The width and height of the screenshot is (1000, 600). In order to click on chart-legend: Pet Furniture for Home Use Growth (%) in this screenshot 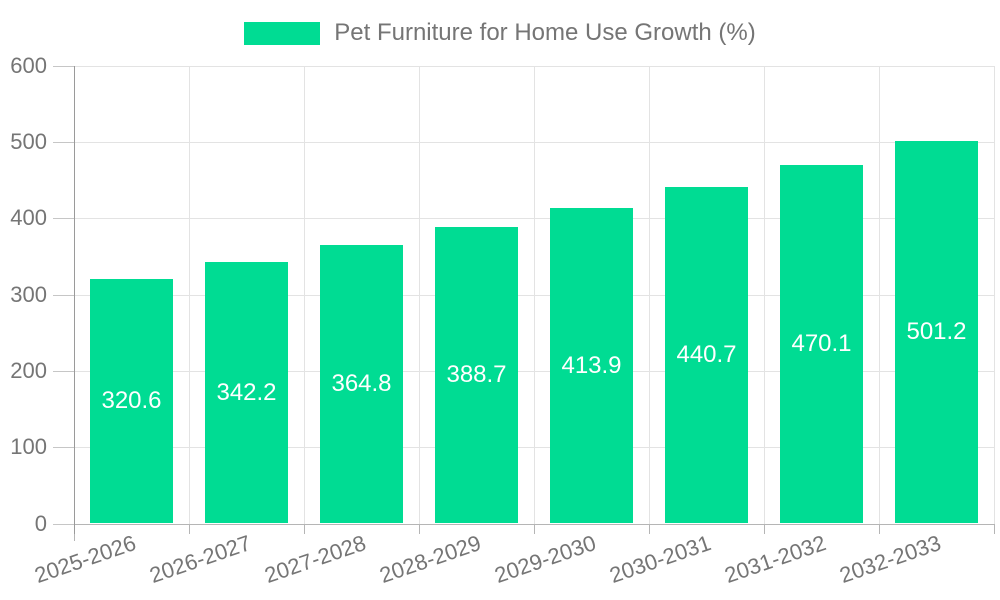, I will do `click(500, 33)`.